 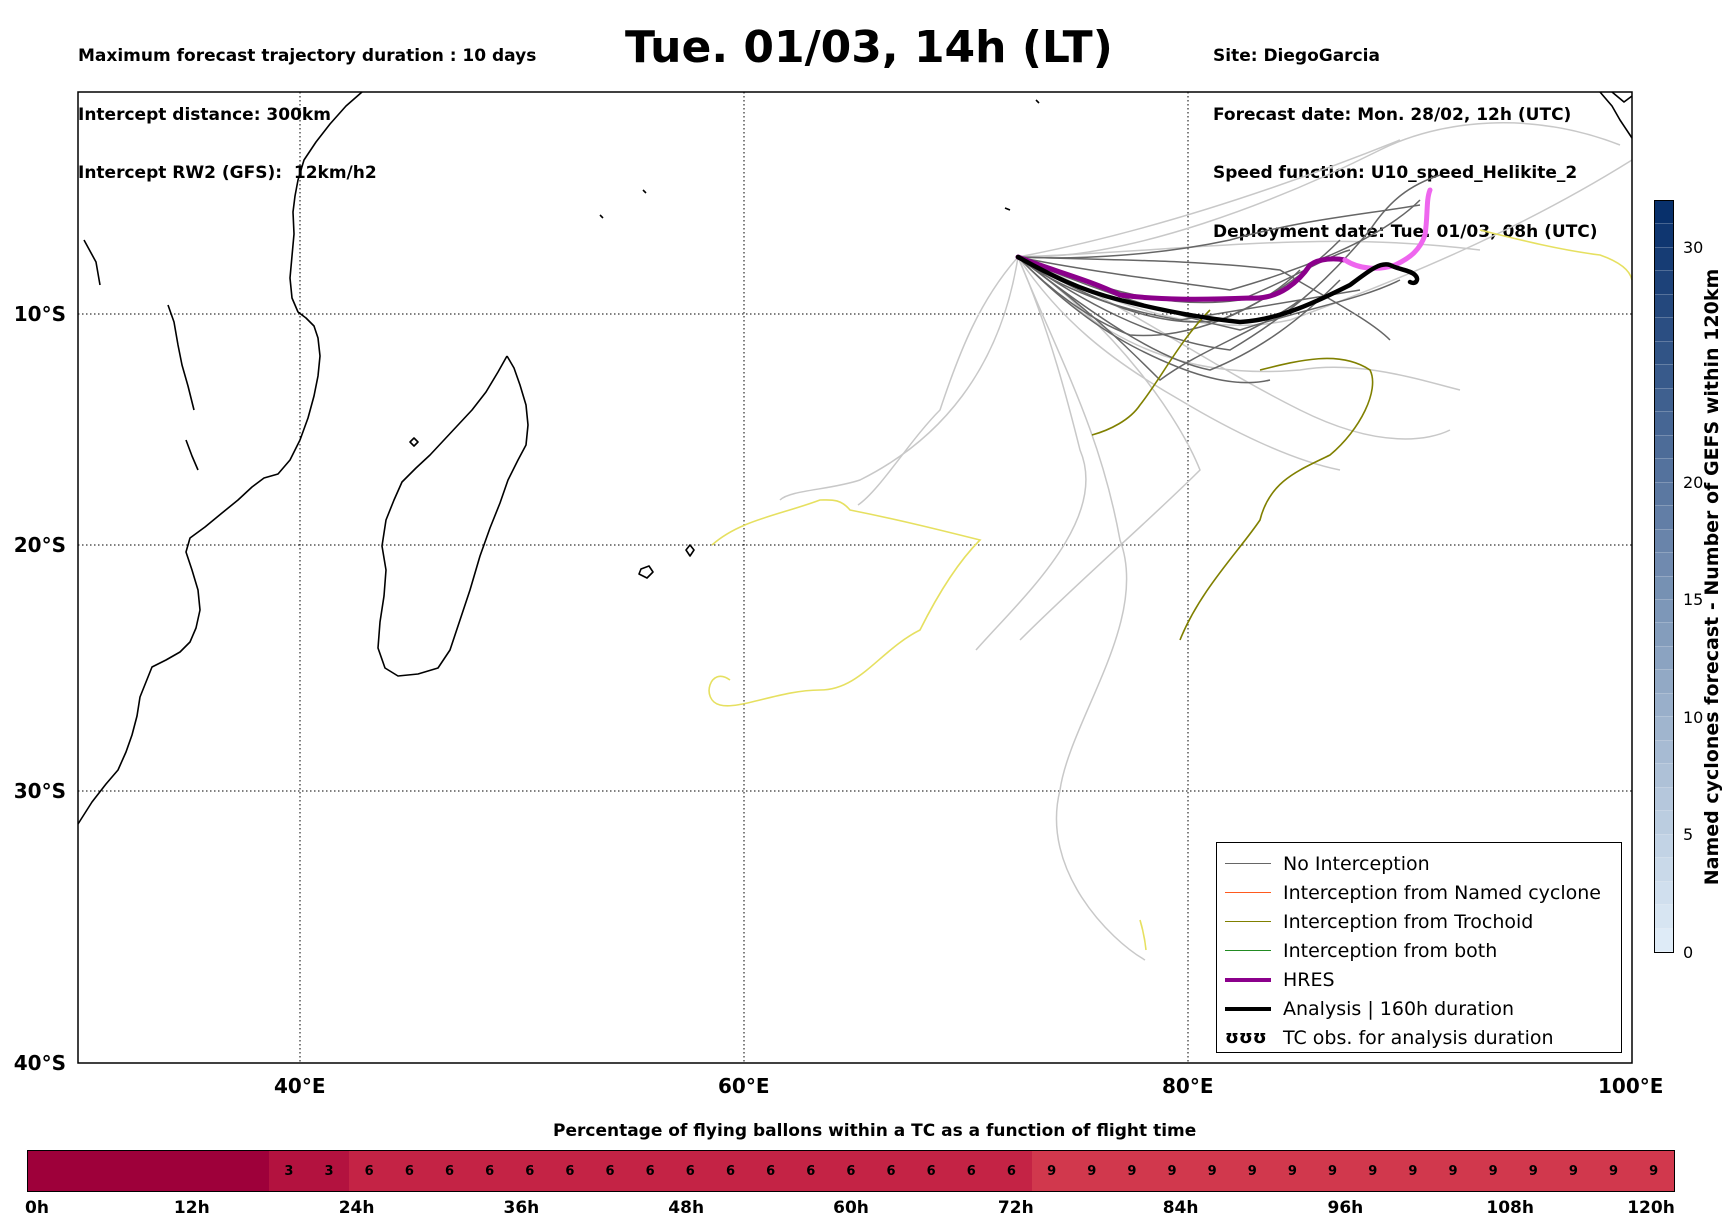 What do you see at coordinates (356, 1208) in the screenshot?
I see `percentage-time-label: 24h` at bounding box center [356, 1208].